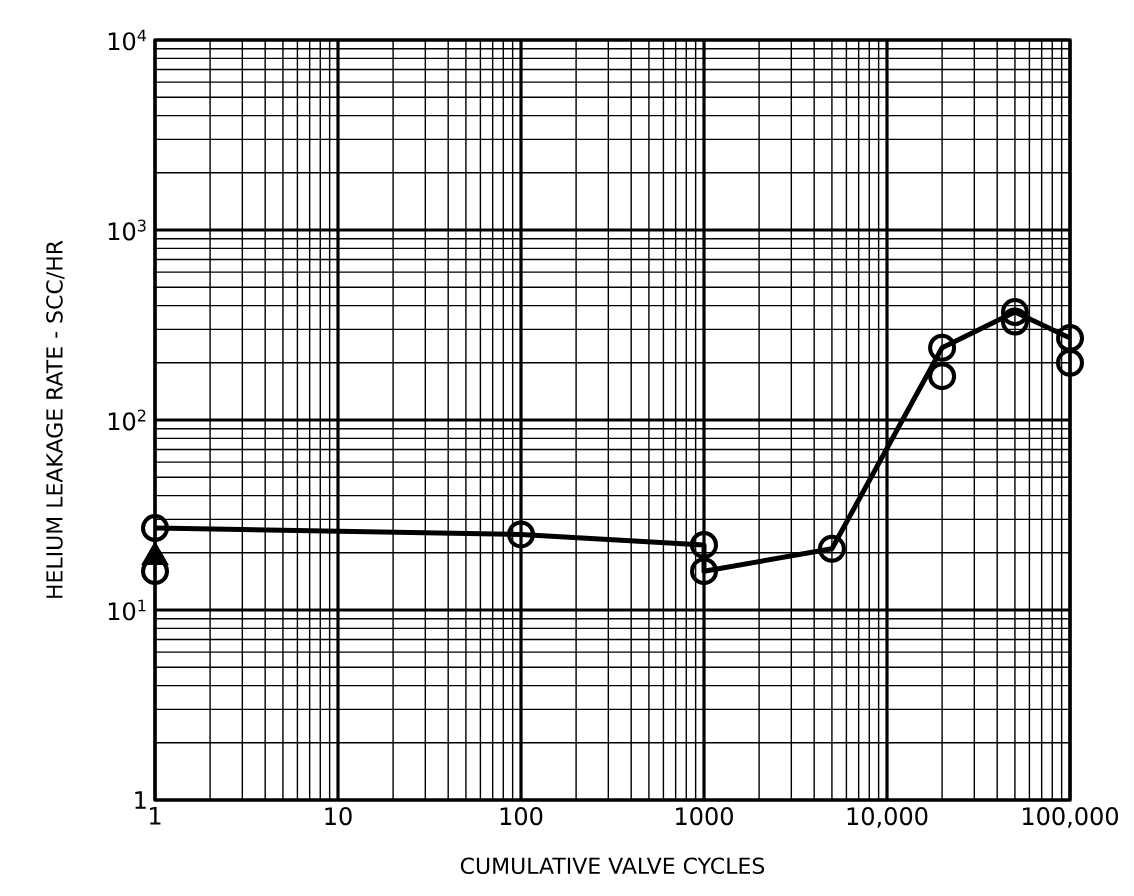 The width and height of the screenshot is (1134, 896). I want to click on y-tick-label: 10$^{1}$, so click(127, 610).